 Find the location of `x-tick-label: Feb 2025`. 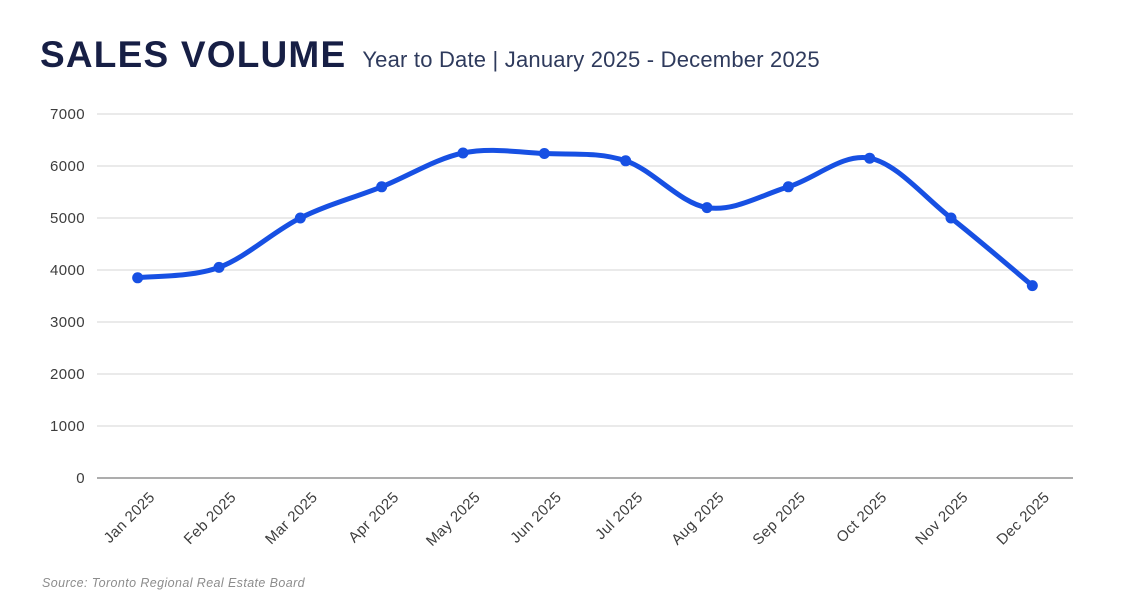

x-tick-label: Feb 2025 is located at coordinates (210, 518).